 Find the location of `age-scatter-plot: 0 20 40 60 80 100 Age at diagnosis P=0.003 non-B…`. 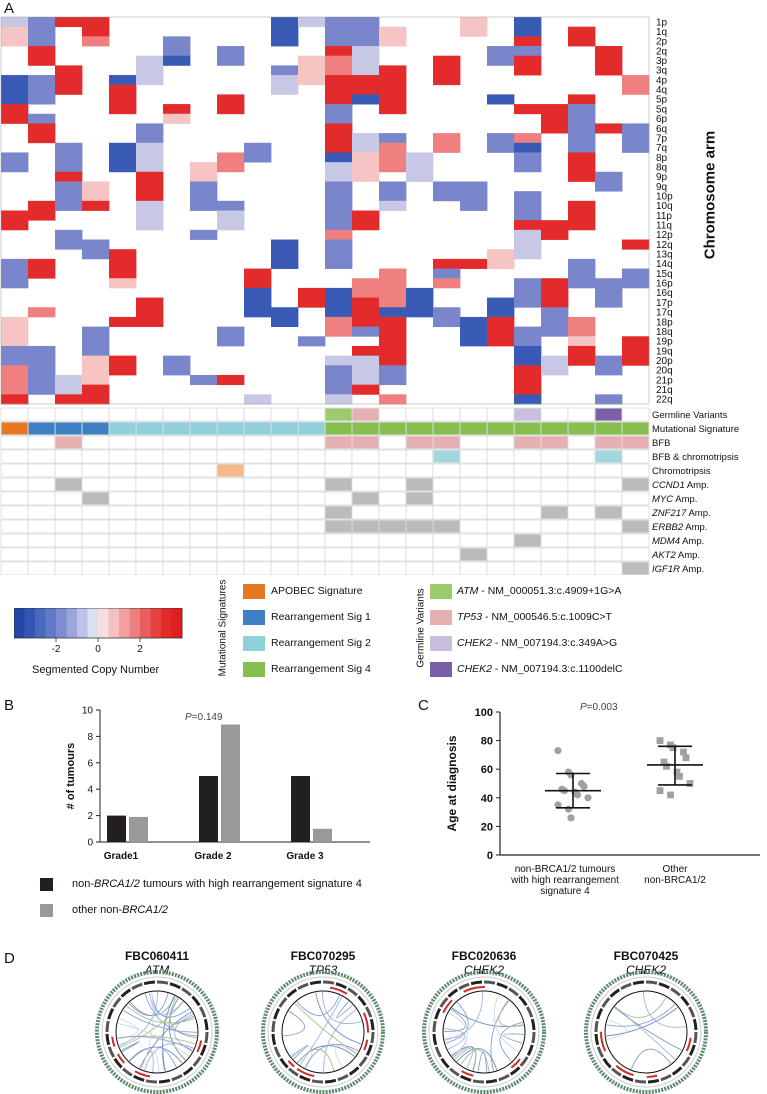

age-scatter-plot: 0 20 40 60 80 100 Age at diagnosis P=0.003 non-B… is located at coordinates (602, 799).